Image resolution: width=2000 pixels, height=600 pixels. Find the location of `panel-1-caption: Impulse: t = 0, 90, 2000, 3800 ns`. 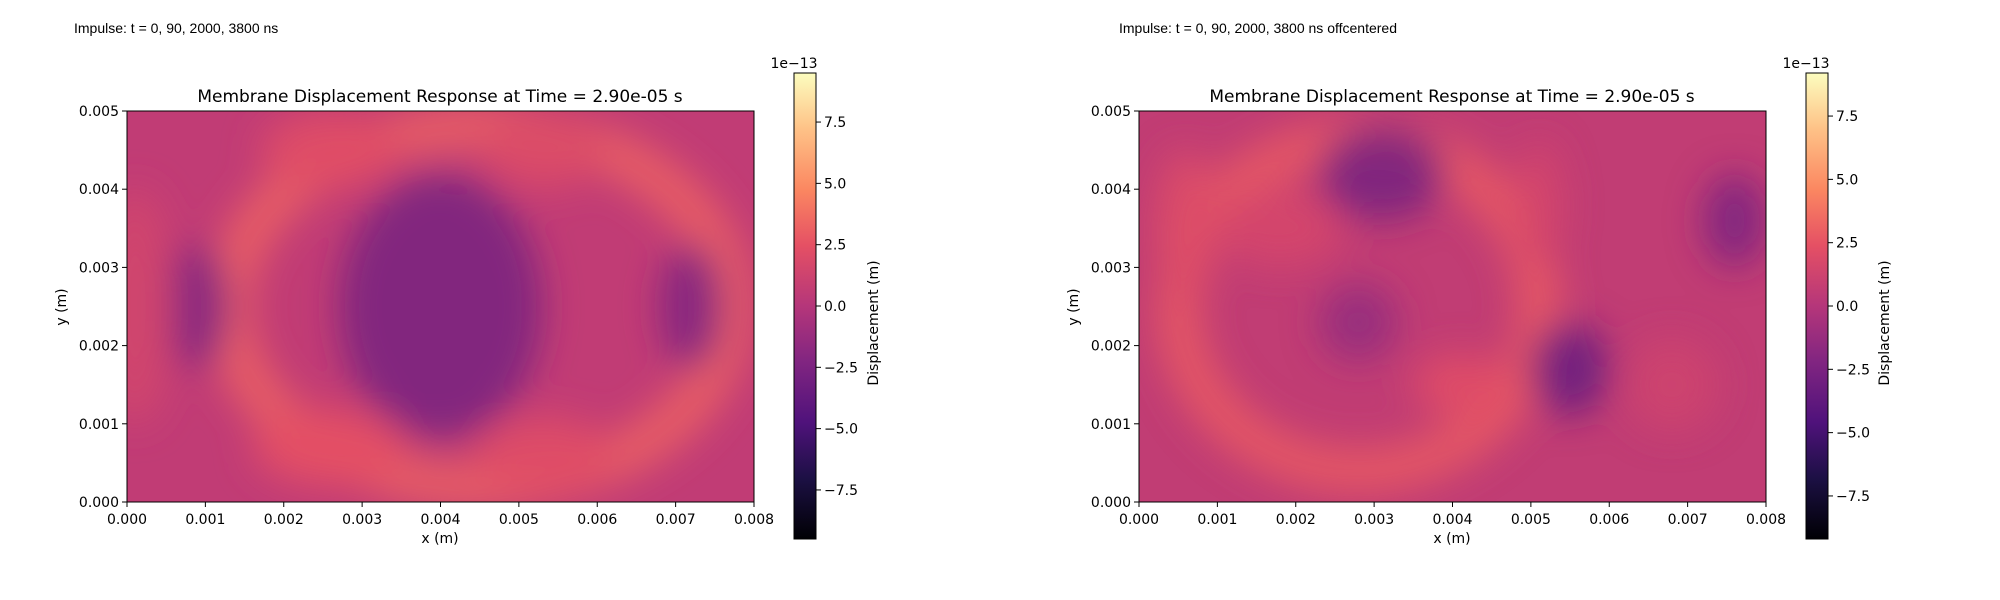

panel-1-caption: Impulse: t = 0, 90, 2000, 3800 ns is located at coordinates (176, 28).